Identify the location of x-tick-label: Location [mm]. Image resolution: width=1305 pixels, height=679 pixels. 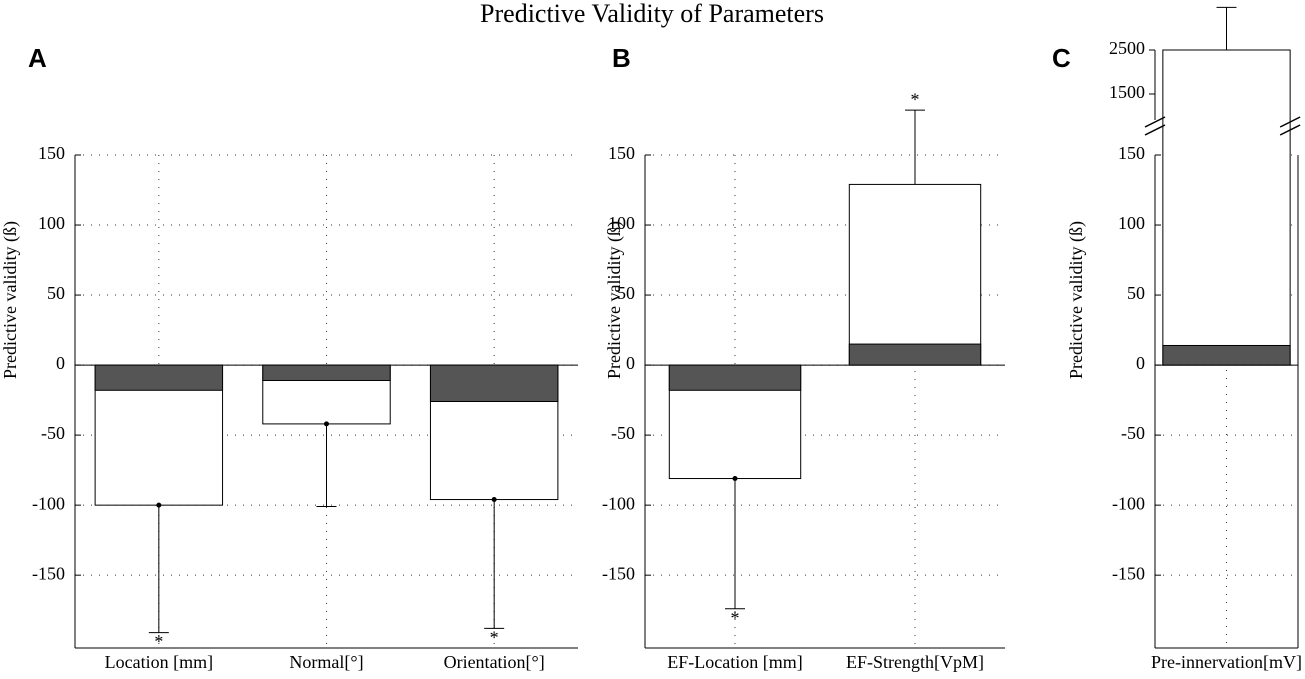
(159, 662).